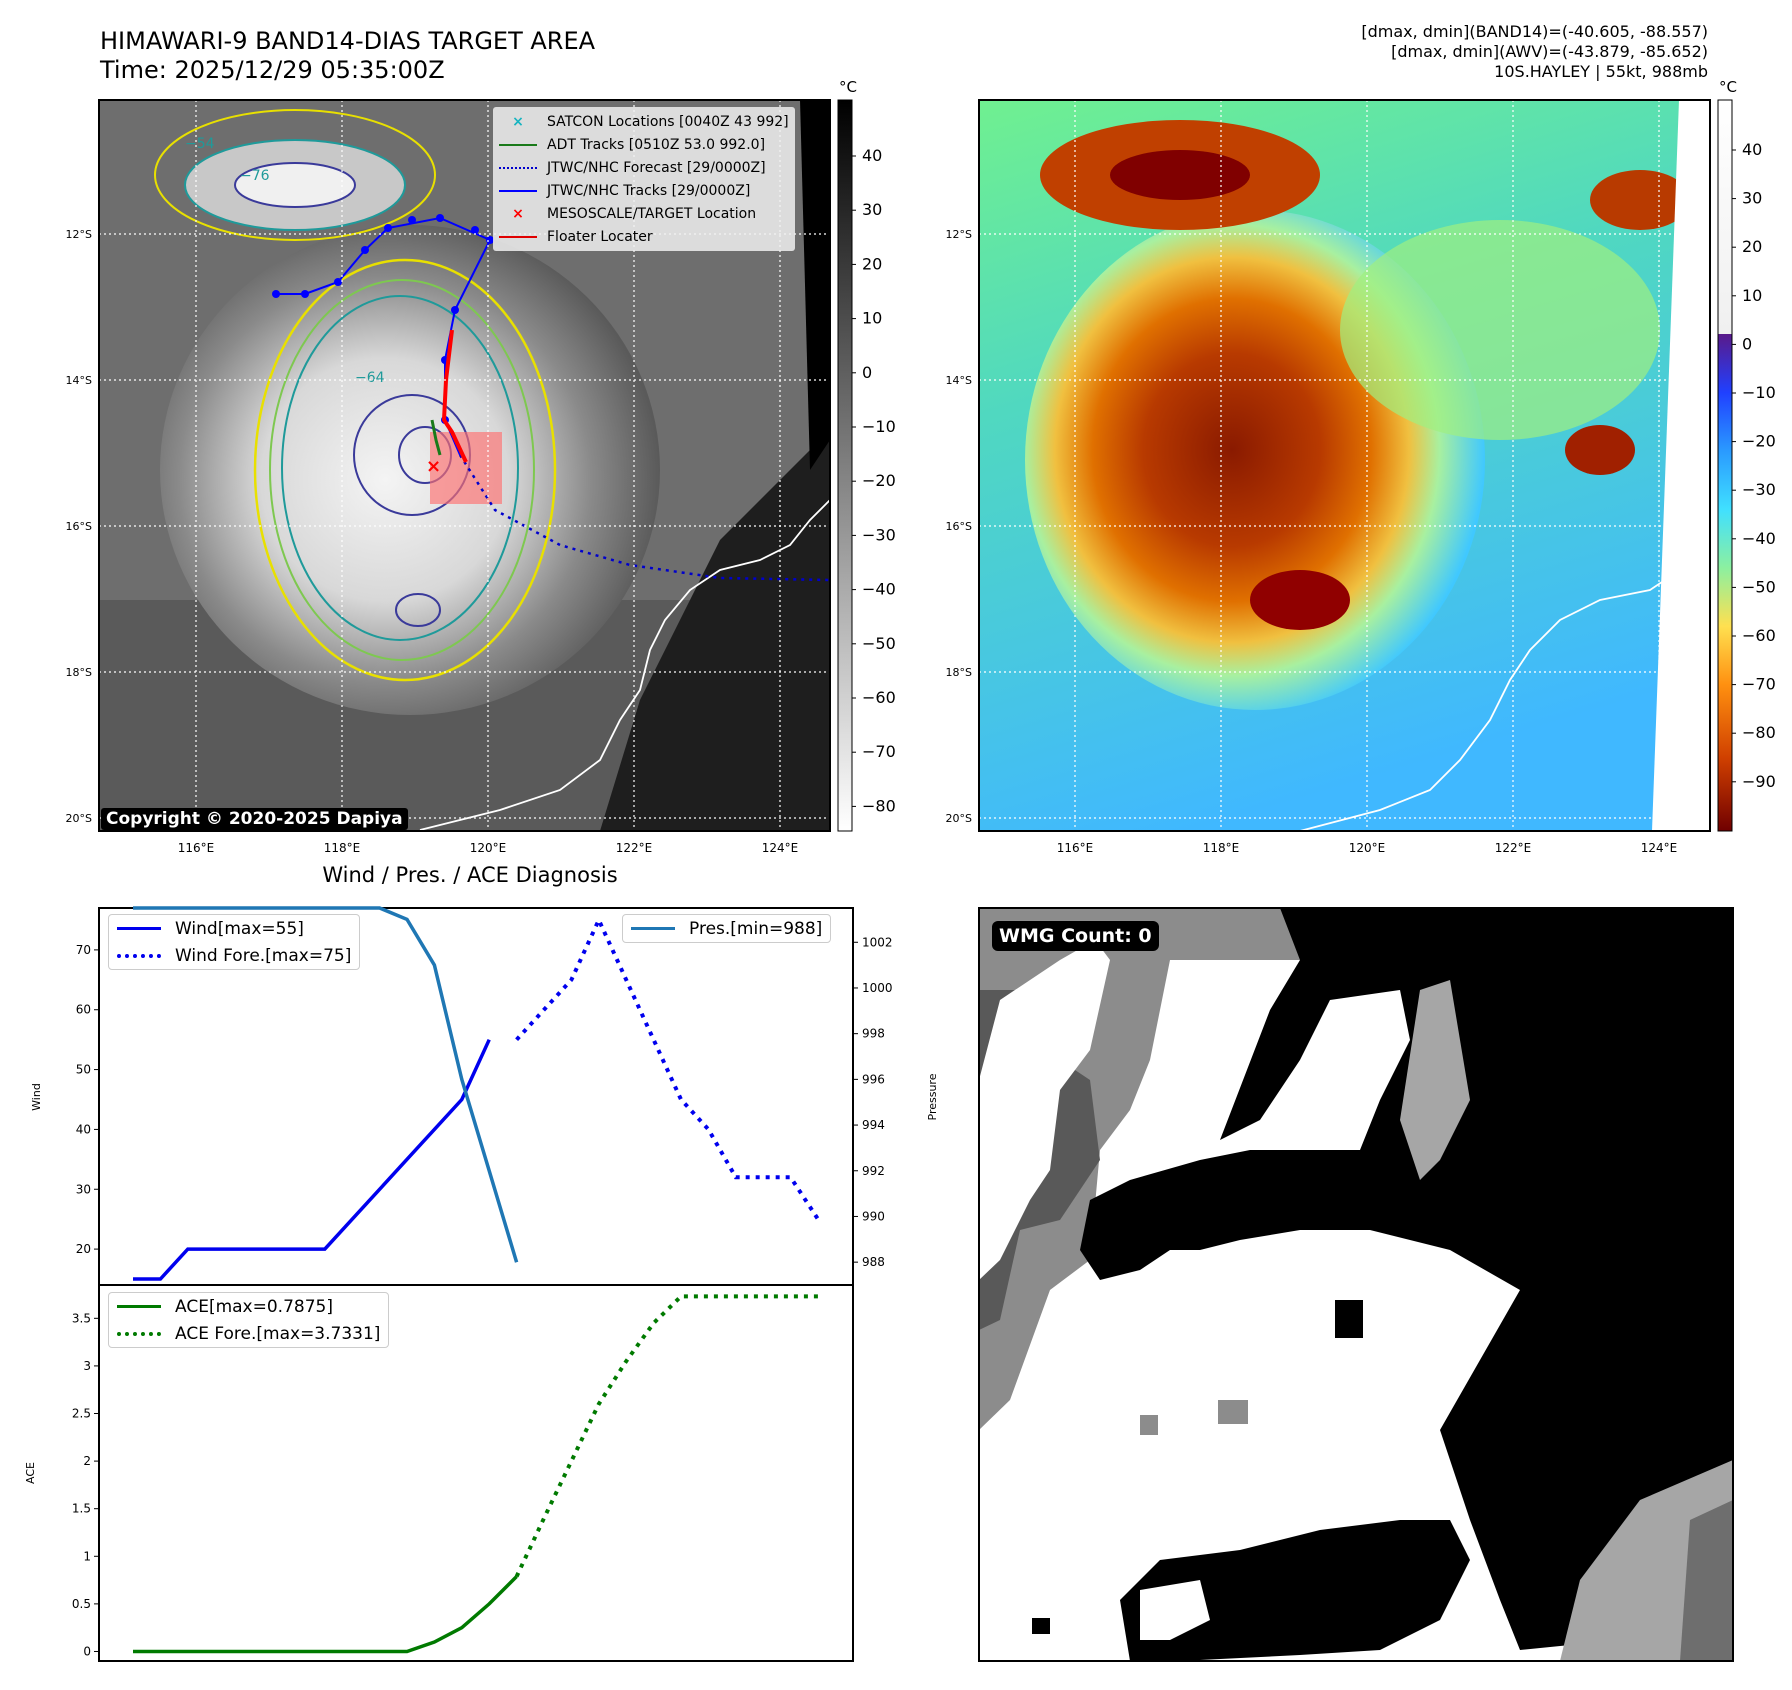 The image size is (1792, 1690). What do you see at coordinates (874, 480) in the screenshot?
I see `ir-colorbar-ticks: 40 30 20 10 0 −10 −20 −30 −40 −50 −60 −70 −80` at bounding box center [874, 480].